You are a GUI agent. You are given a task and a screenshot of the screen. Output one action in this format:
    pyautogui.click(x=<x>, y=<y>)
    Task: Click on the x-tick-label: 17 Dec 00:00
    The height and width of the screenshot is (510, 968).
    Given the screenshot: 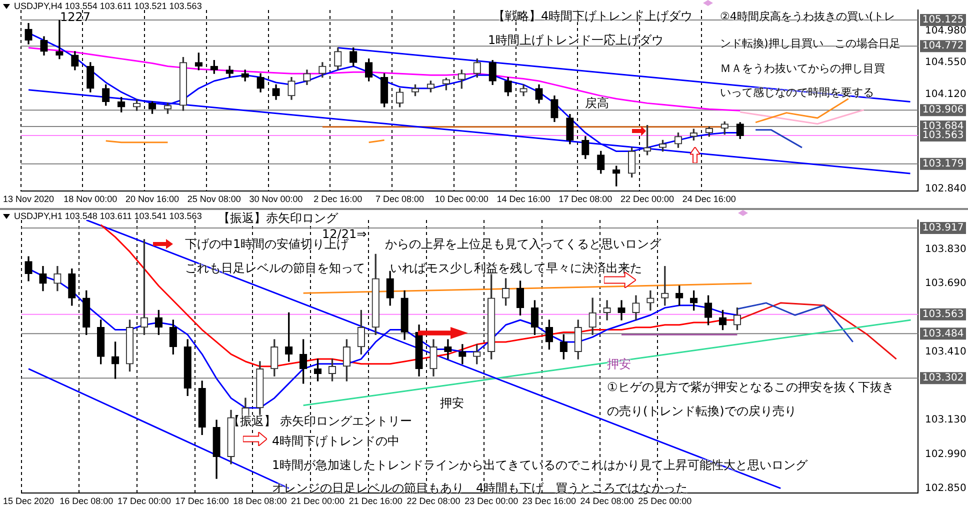 What is the action you would take?
    pyautogui.click(x=144, y=501)
    